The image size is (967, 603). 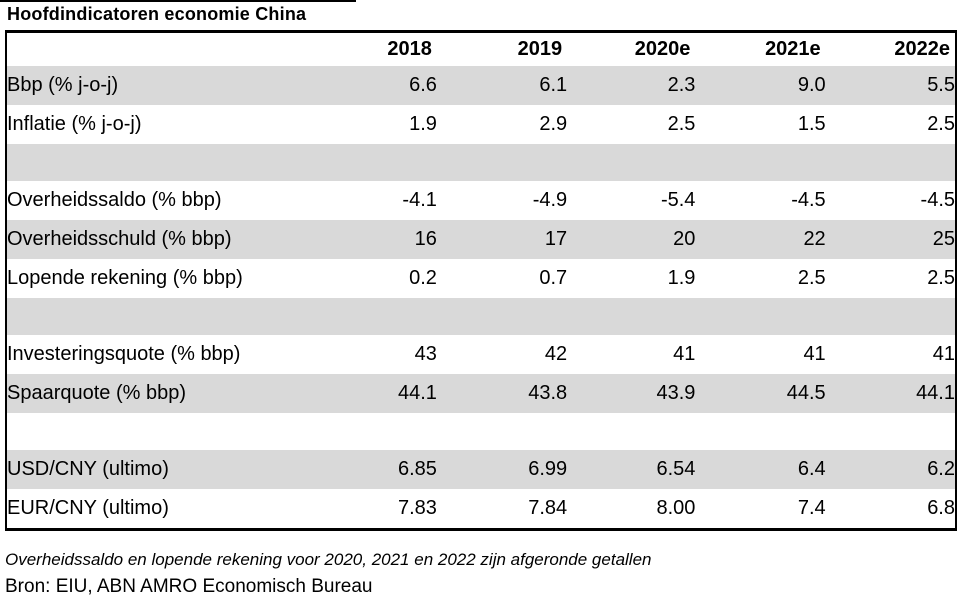 I want to click on cell-value: 20, so click(x=684, y=239).